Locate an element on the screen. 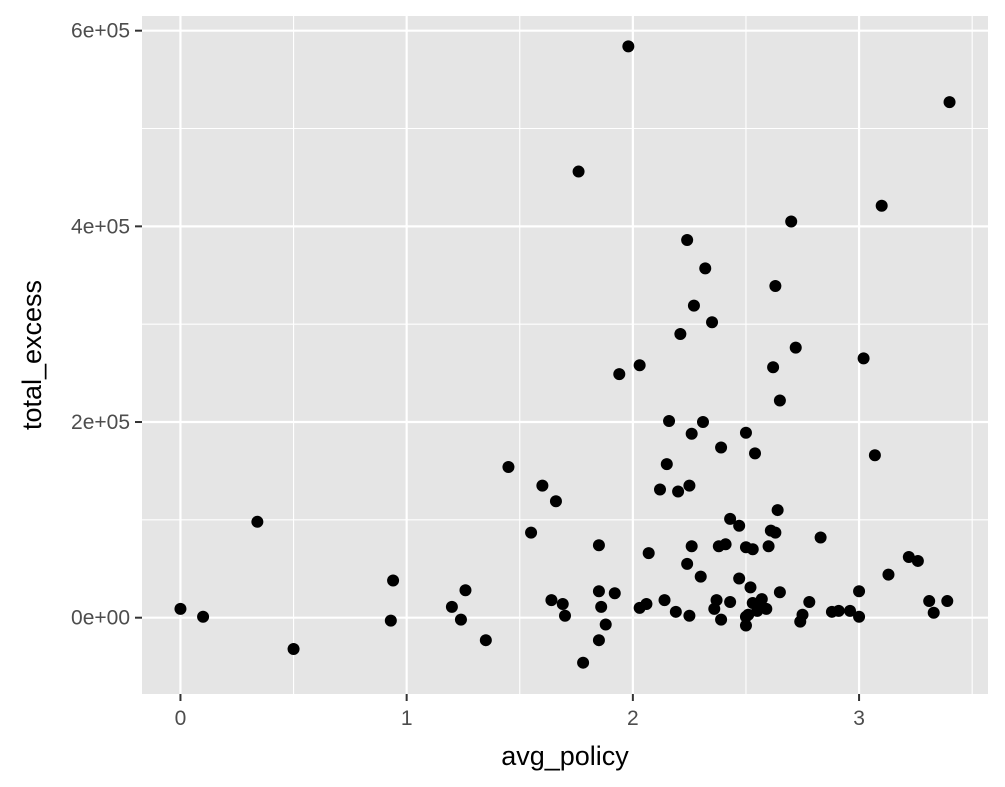 Image resolution: width=1005 pixels, height=787 pixels. y-tick-label: 0e+00 is located at coordinates (100, 618).